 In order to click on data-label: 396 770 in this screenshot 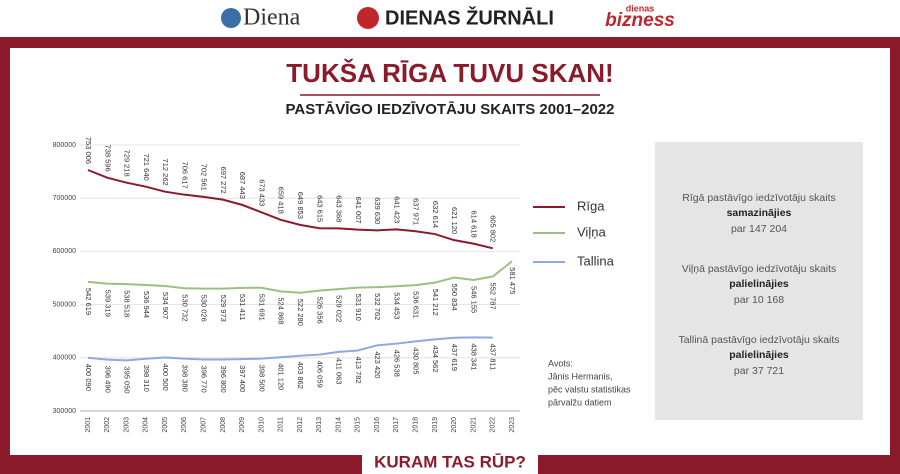, I will do `click(204, 379)`.